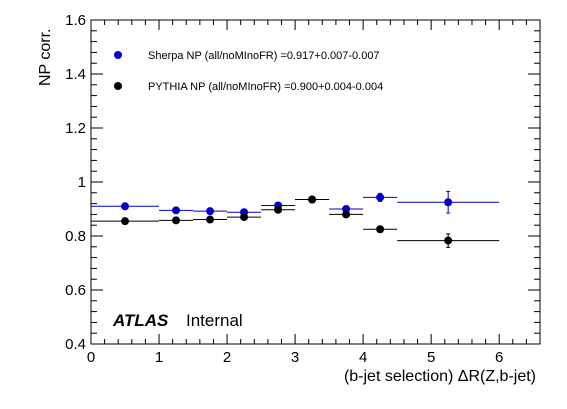  I want to click on x-tick-label: 4, so click(363, 357).